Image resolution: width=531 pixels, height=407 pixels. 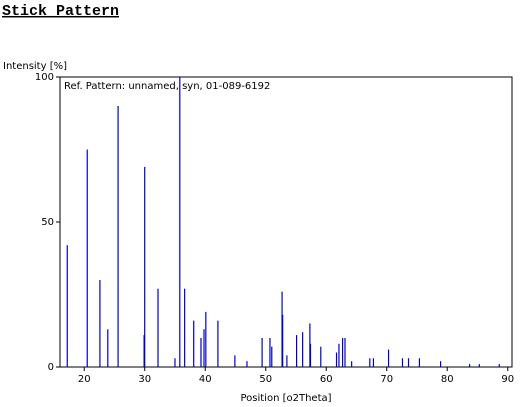 What do you see at coordinates (386, 379) in the screenshot?
I see `x-tick-label: 70` at bounding box center [386, 379].